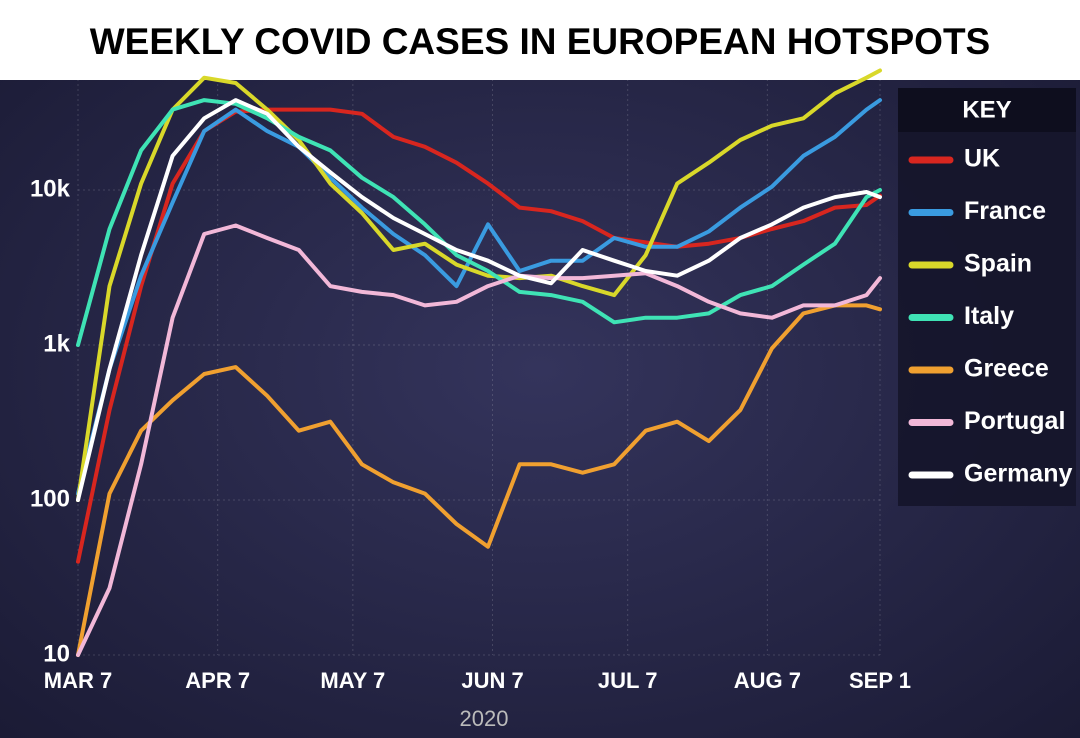 Image resolution: width=1080 pixels, height=738 pixels. Describe the element at coordinates (880, 680) in the screenshot. I see `x-tick-label: SEP 1` at that location.